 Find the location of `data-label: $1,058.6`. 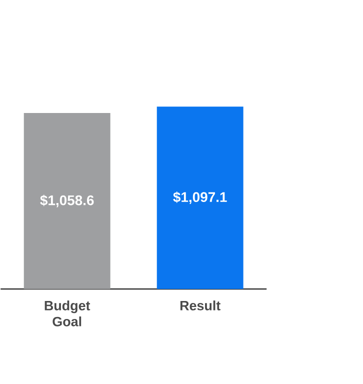

data-label: $1,058.6 is located at coordinates (67, 201).